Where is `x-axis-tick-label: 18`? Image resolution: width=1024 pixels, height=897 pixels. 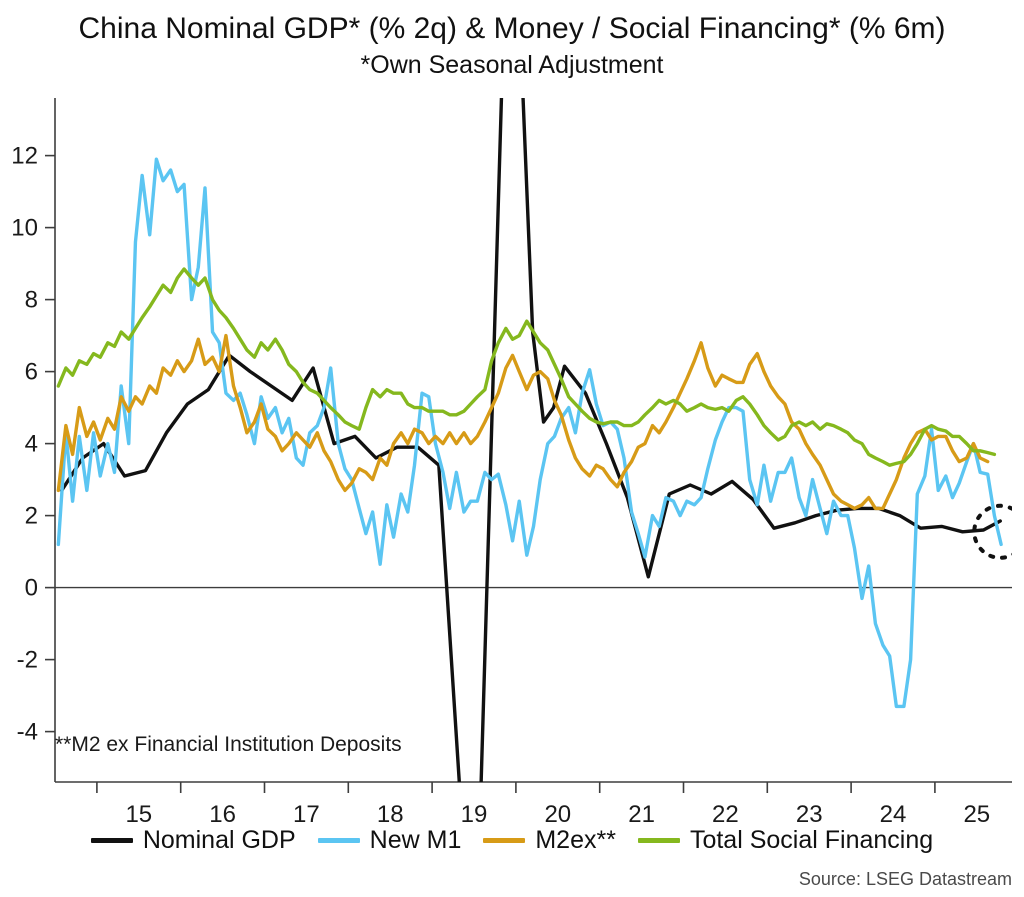
x-axis-tick-label: 18 is located at coordinates (390, 814).